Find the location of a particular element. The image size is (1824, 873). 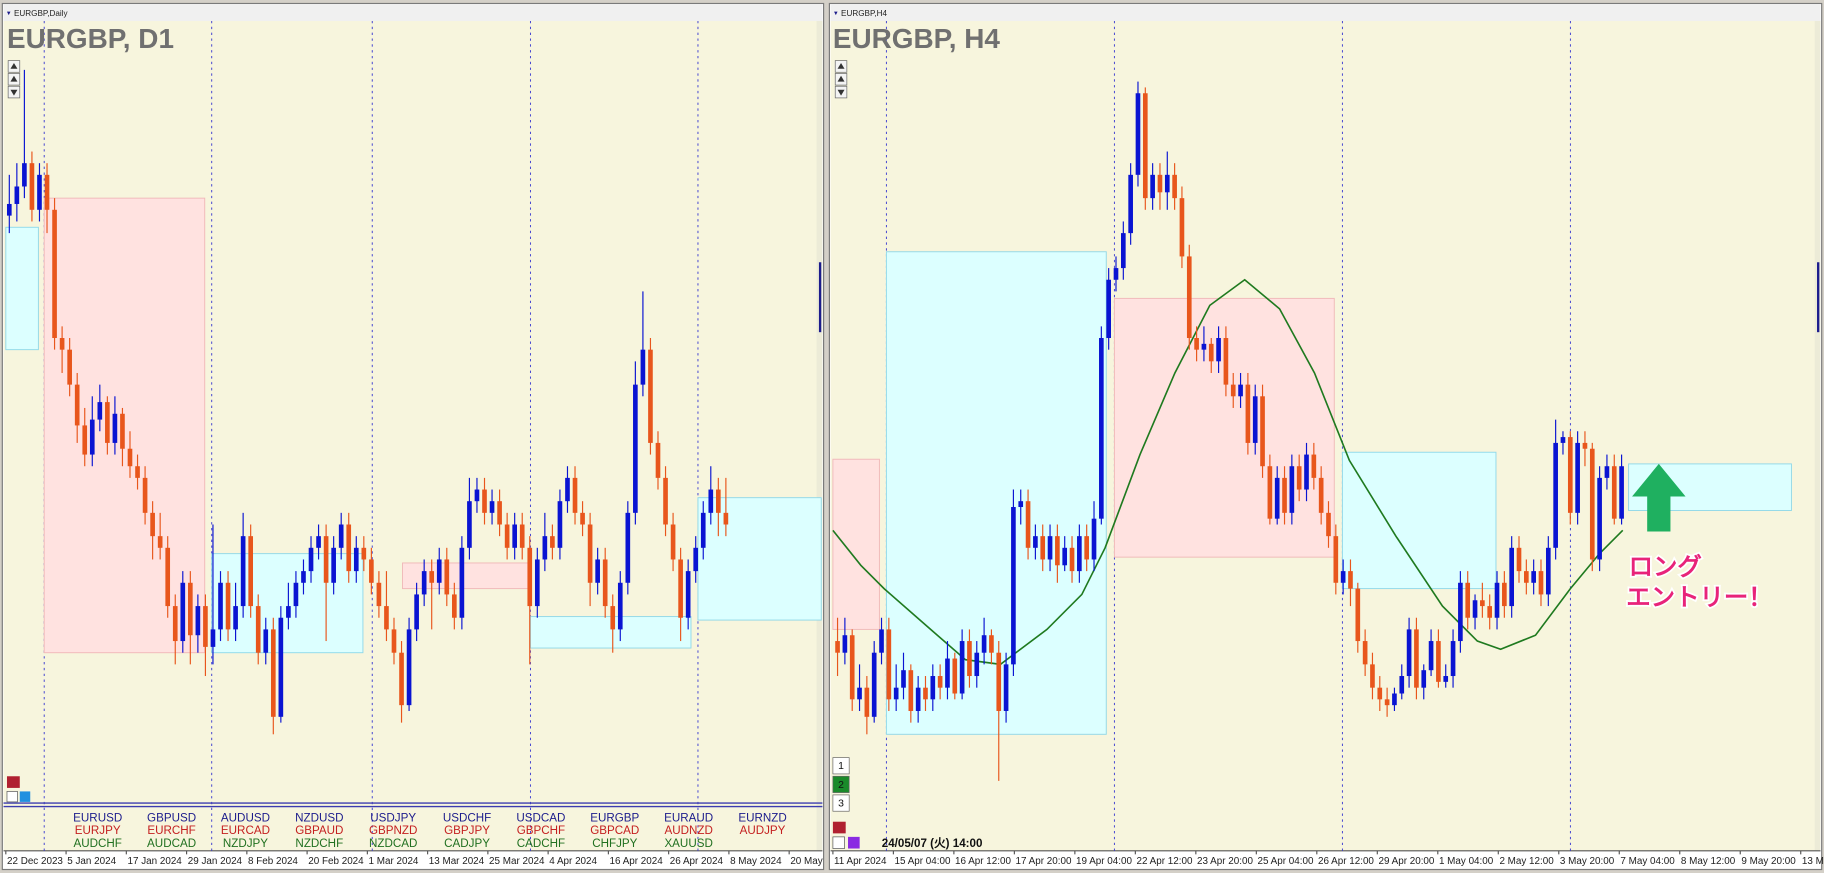

symbol: USDCHF is located at coordinates (467, 817).